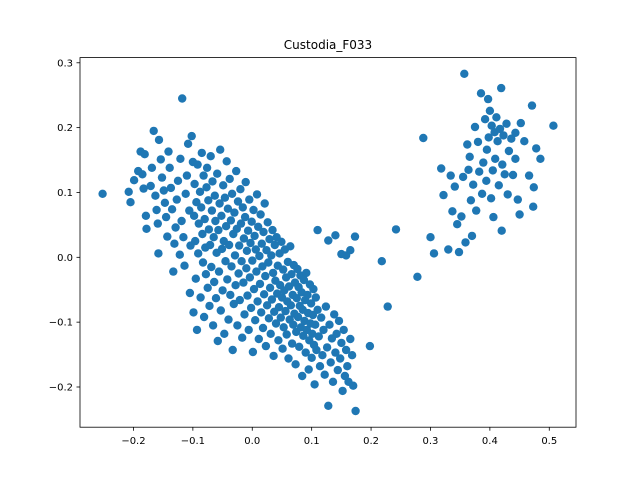  What do you see at coordinates (65, 128) in the screenshot?
I see `y-tick-label: 0.2` at bounding box center [65, 128].